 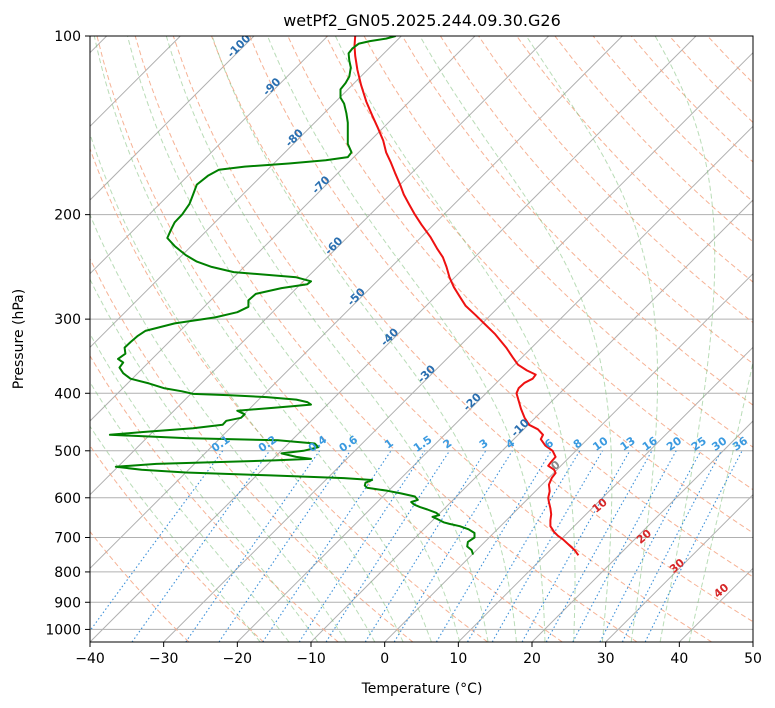 What do you see at coordinates (67, 37) in the screenshot?
I see `y-tick-label: 100` at bounding box center [67, 37].